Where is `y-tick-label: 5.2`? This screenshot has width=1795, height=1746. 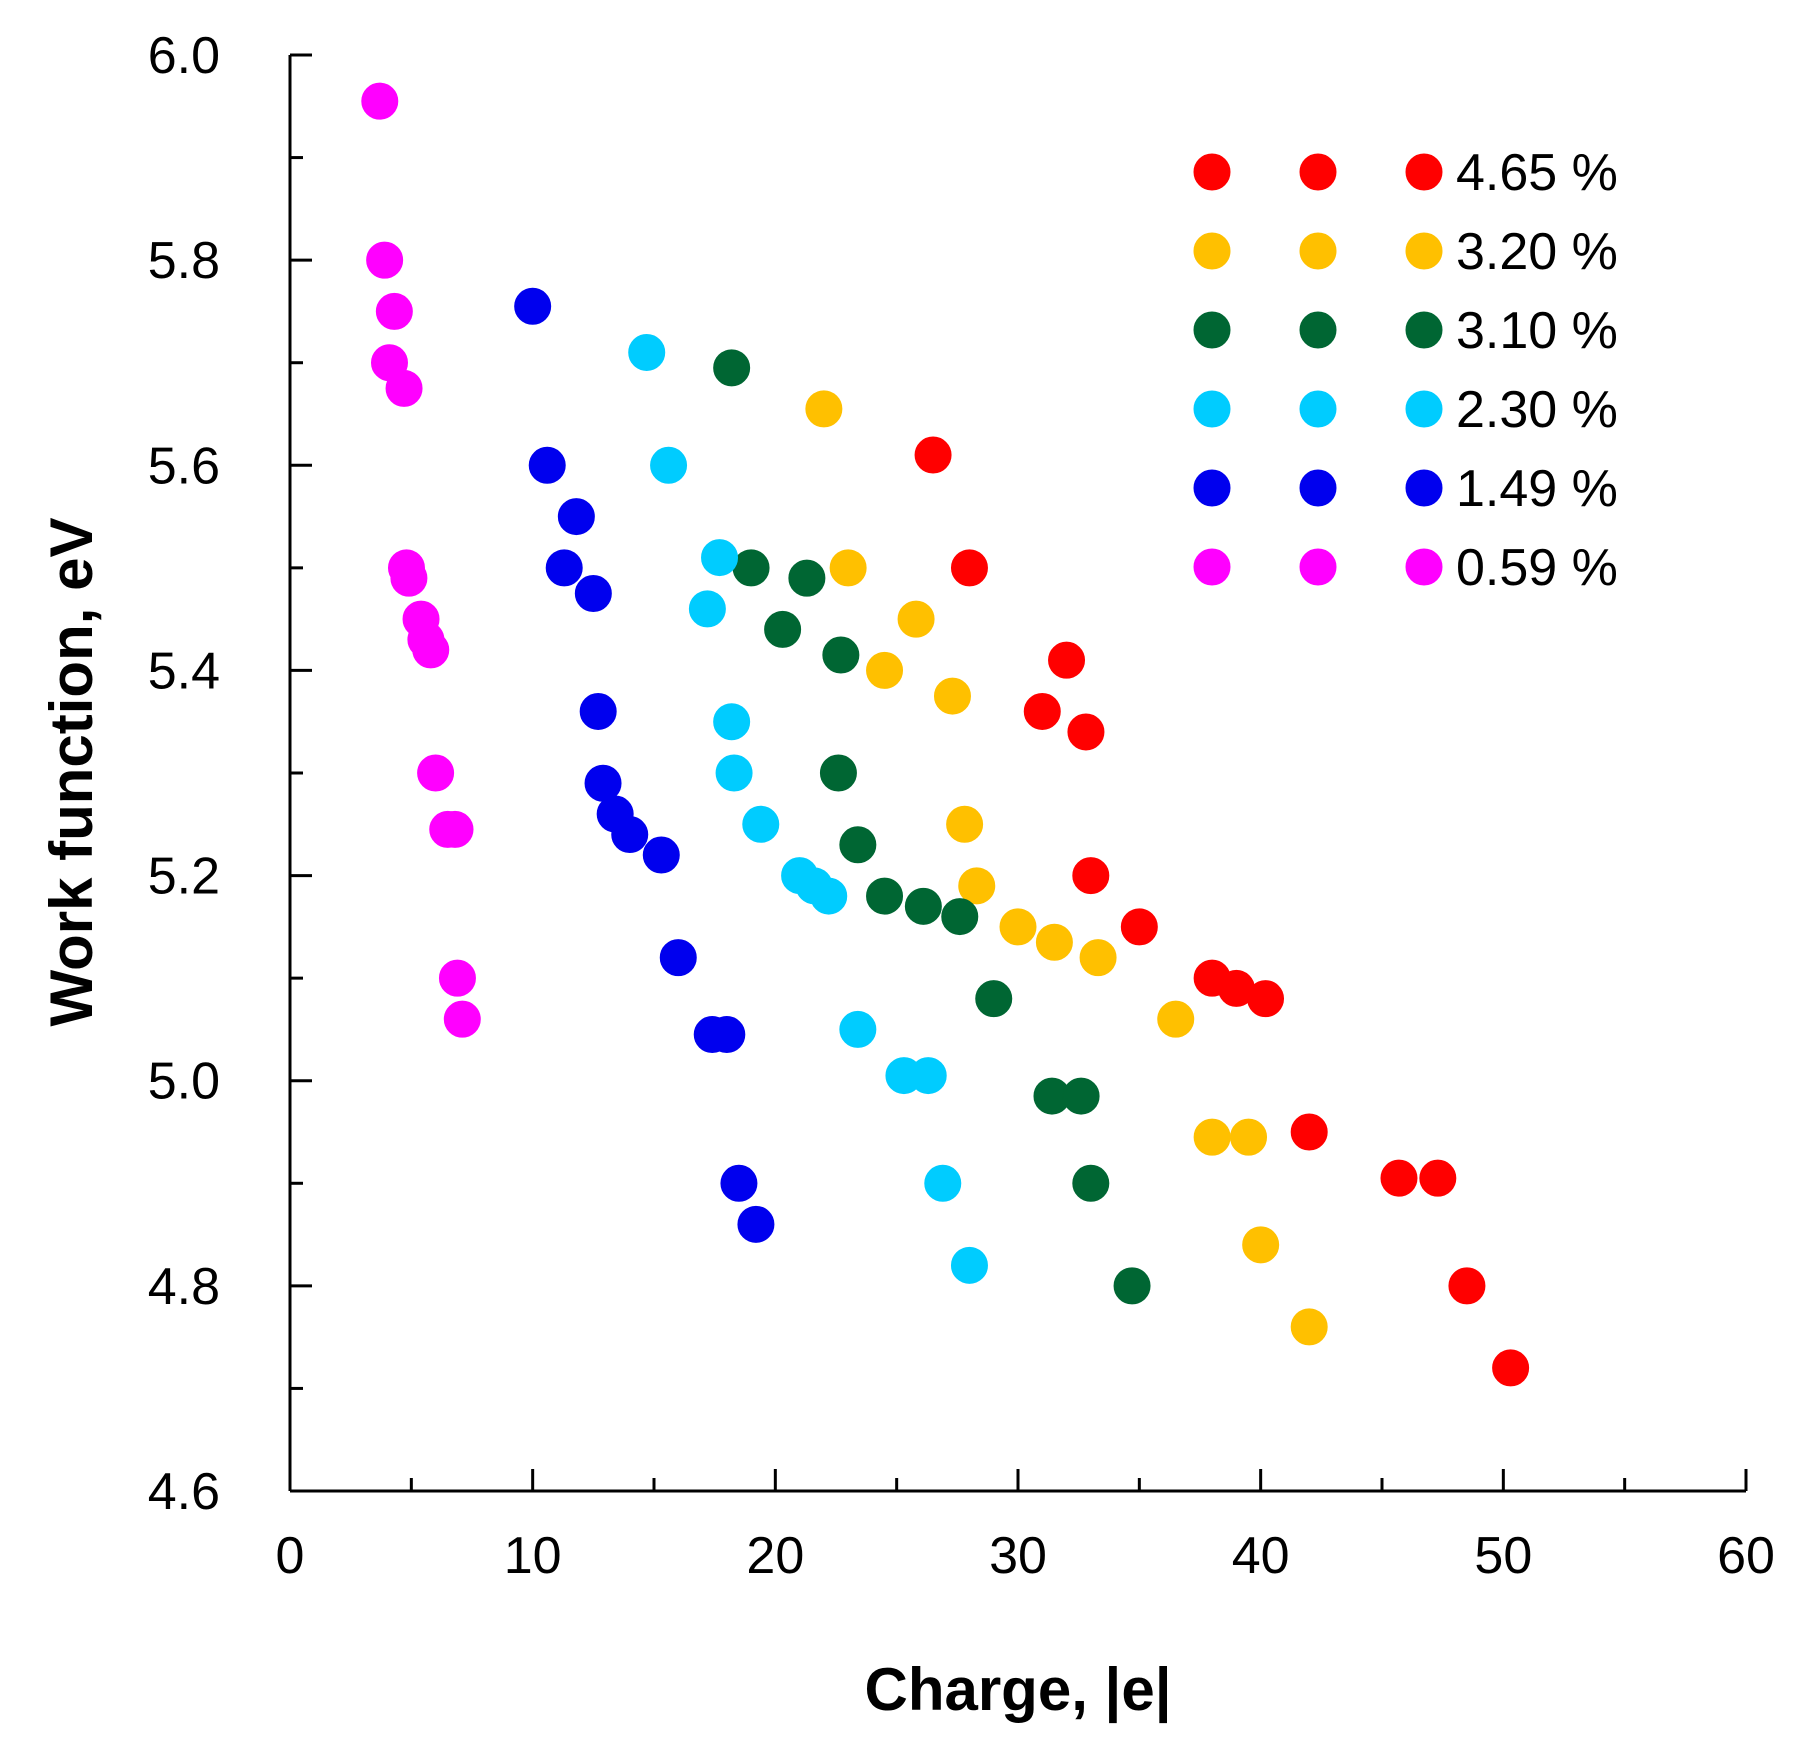 y-tick-label: 5.2 is located at coordinates (184, 877).